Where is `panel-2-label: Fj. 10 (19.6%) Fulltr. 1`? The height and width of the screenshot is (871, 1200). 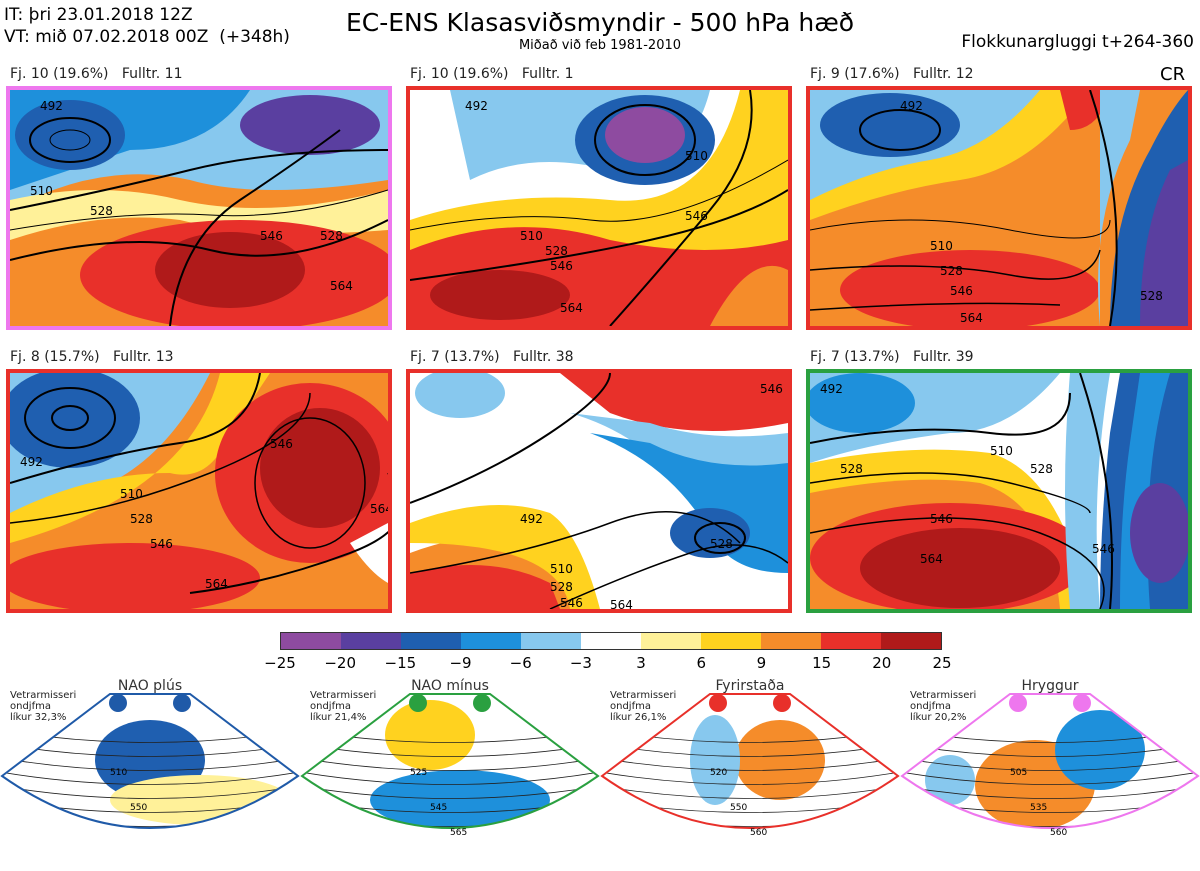
panel-2-label: Fj. 10 (19.6%) Fulltr. 1 is located at coordinates (492, 74).